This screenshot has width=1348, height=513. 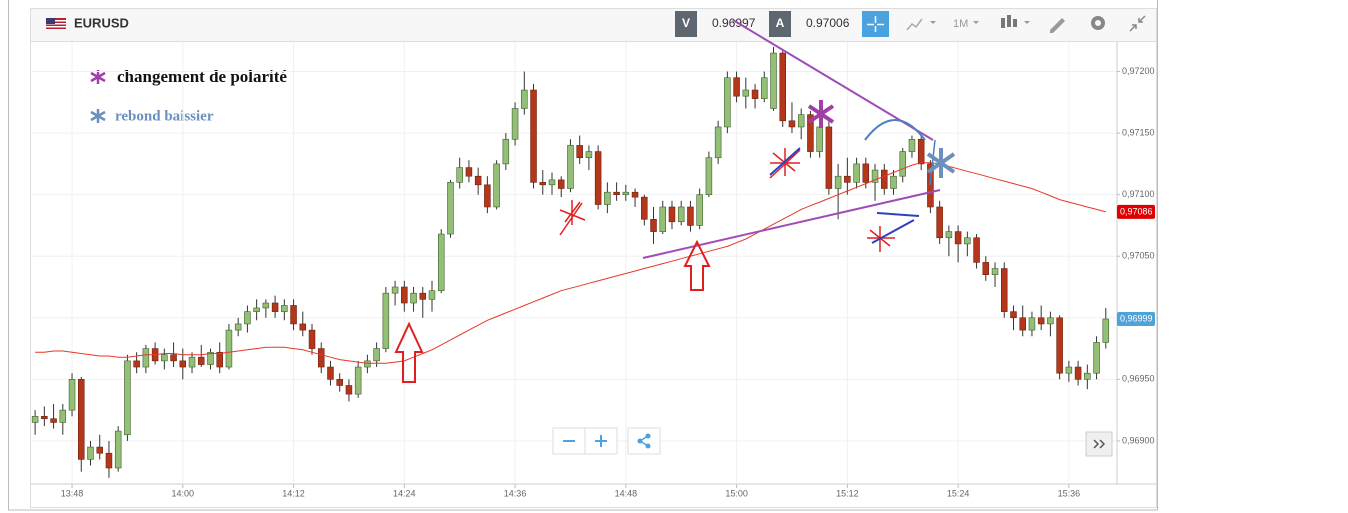 What do you see at coordinates (1057, 25) in the screenshot?
I see `draw-tool-button` at bounding box center [1057, 25].